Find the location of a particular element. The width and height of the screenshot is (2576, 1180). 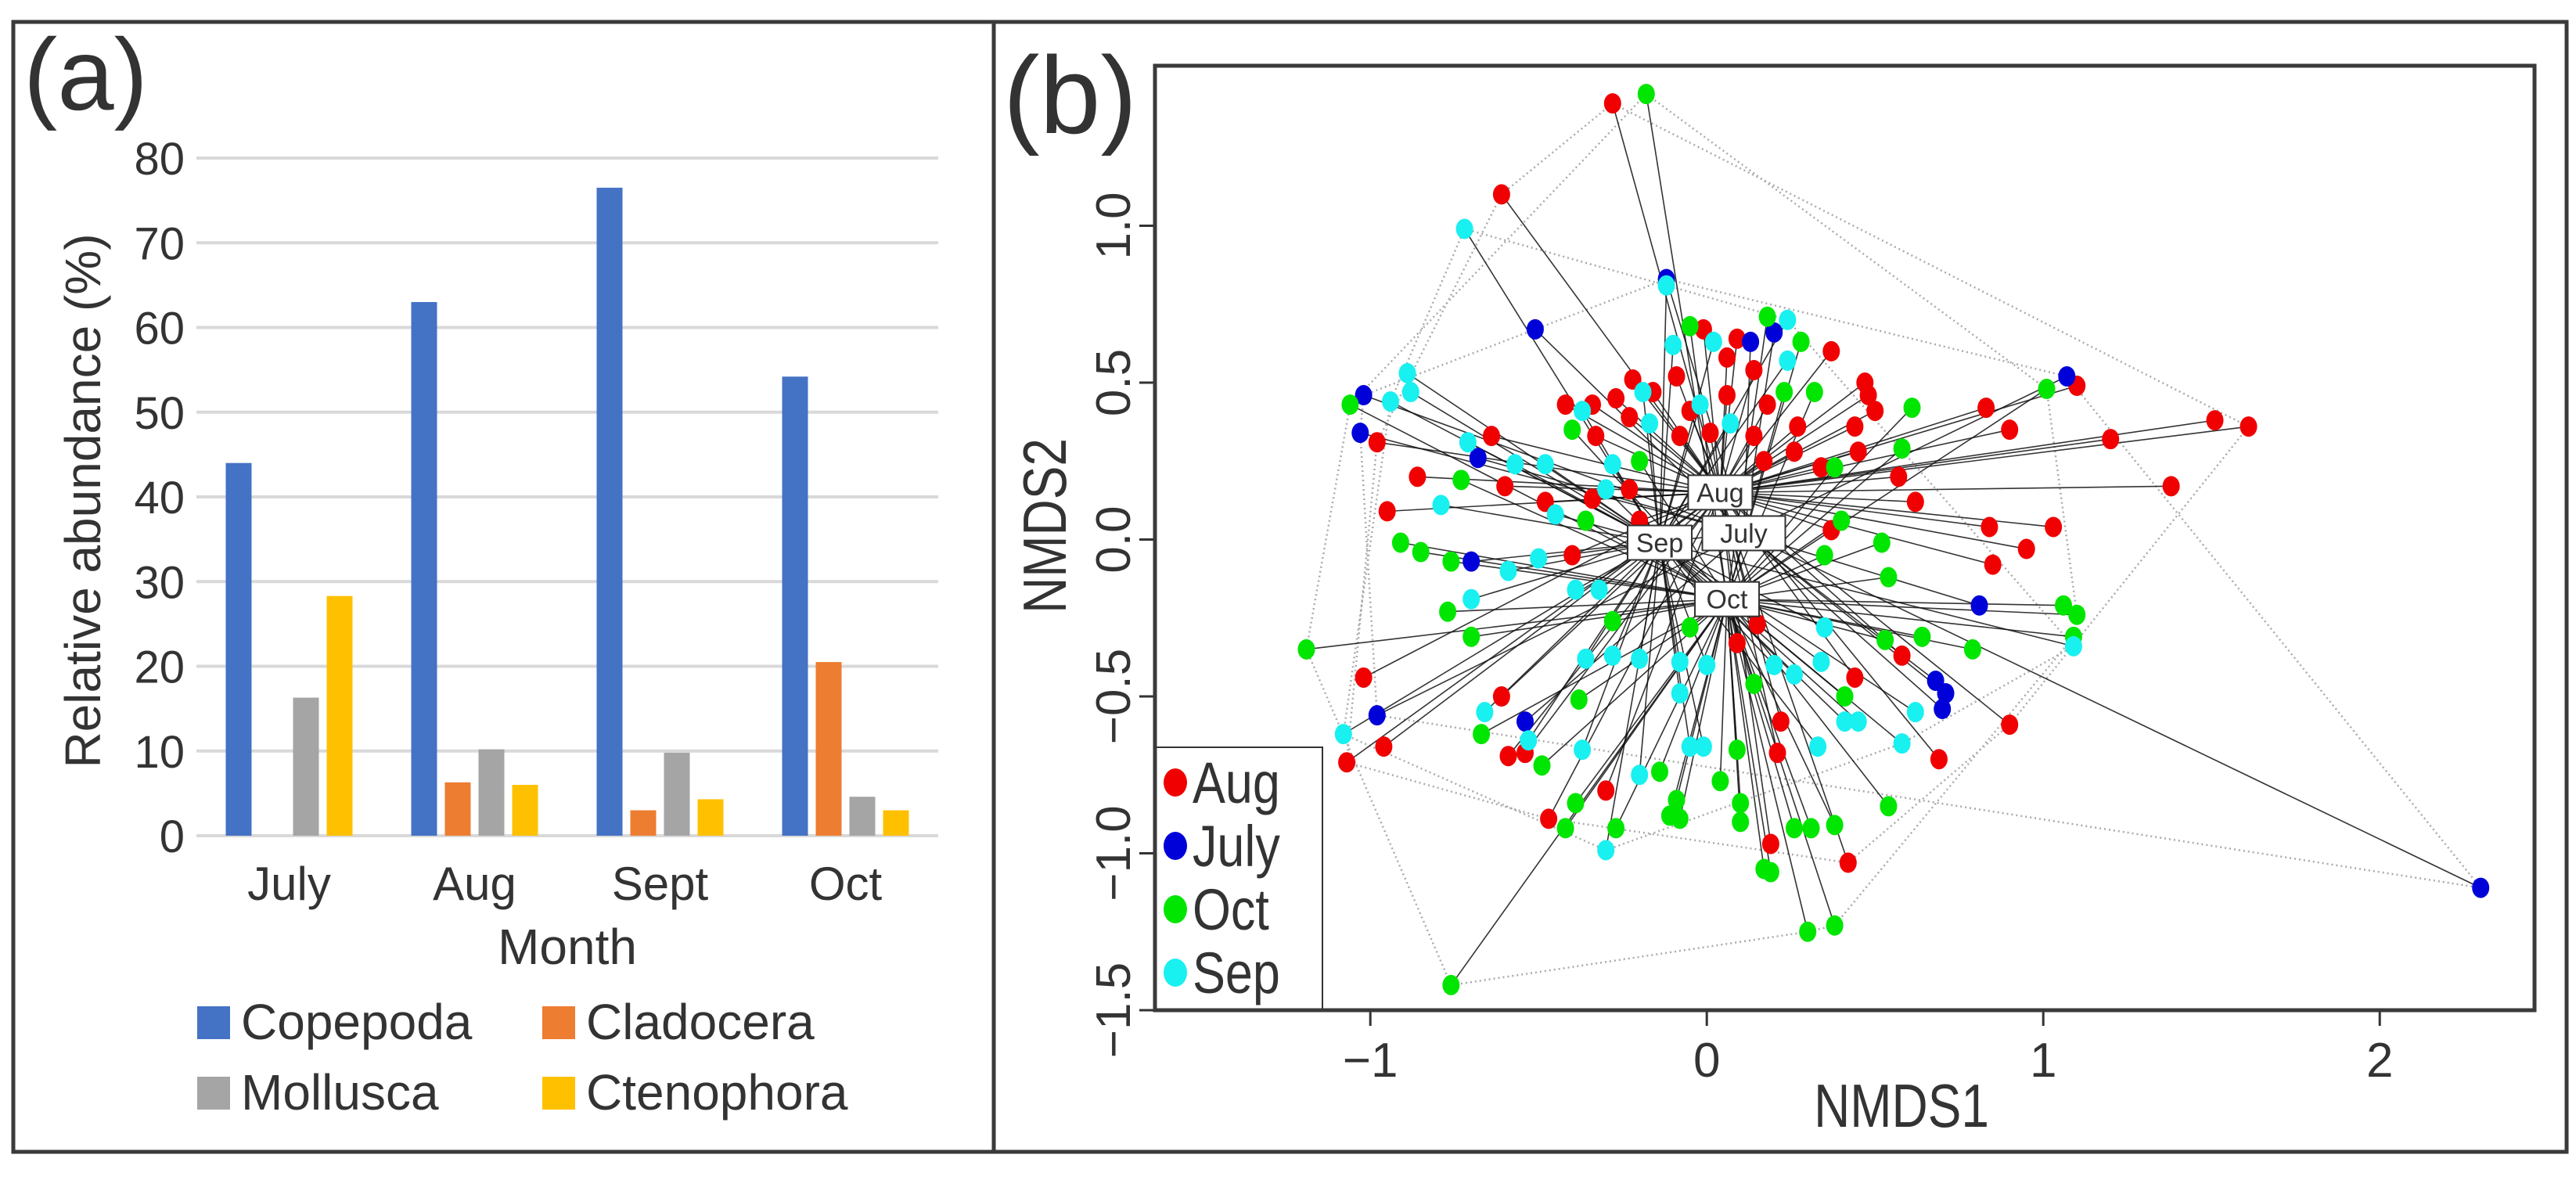

centroid-text: Oct is located at coordinates (1728, 600).